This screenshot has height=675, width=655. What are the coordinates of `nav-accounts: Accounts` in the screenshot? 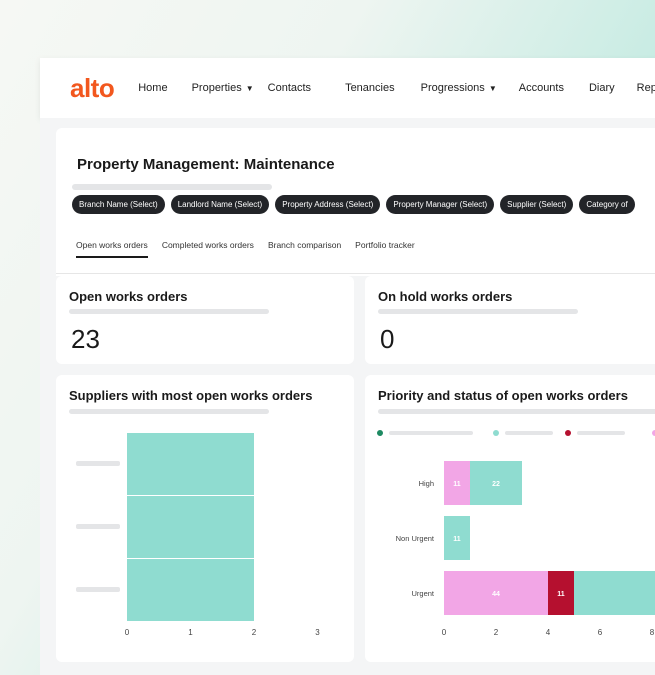 It's located at (541, 88).